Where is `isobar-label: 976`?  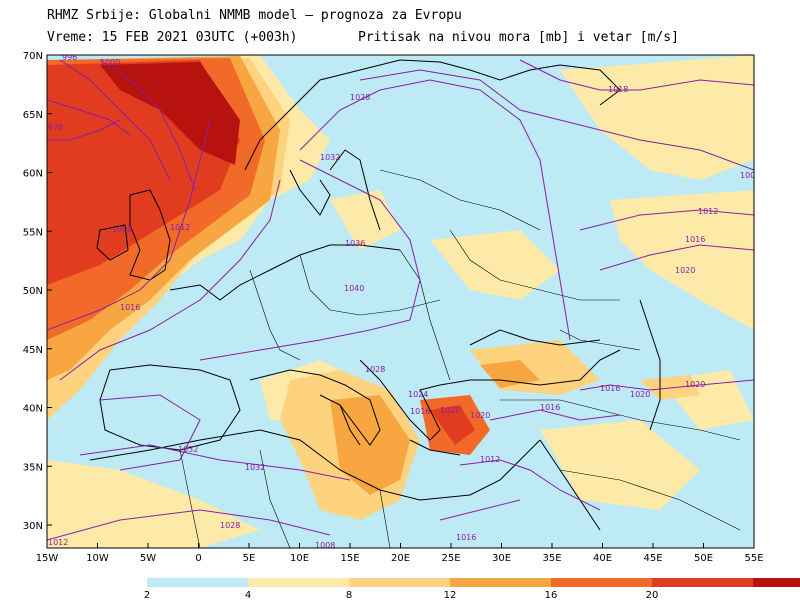 isobar-label: 976 is located at coordinates (55, 127).